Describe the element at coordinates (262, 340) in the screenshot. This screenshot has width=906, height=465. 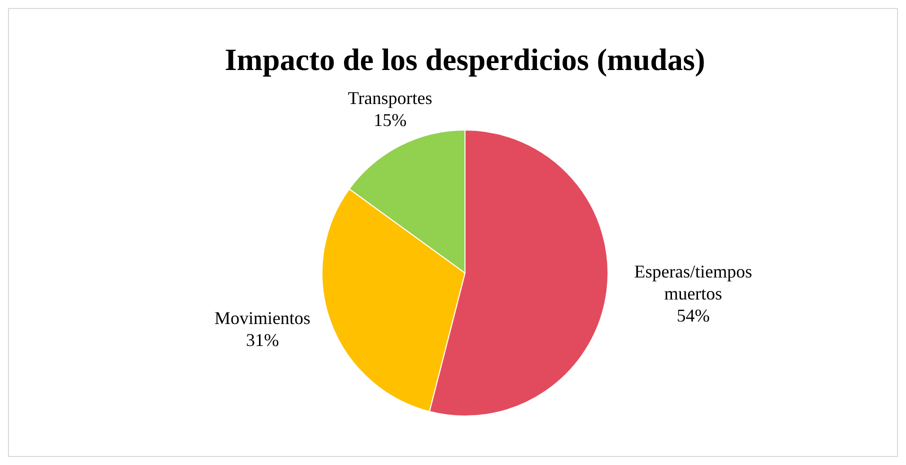
I see `data-label: 31%` at that location.